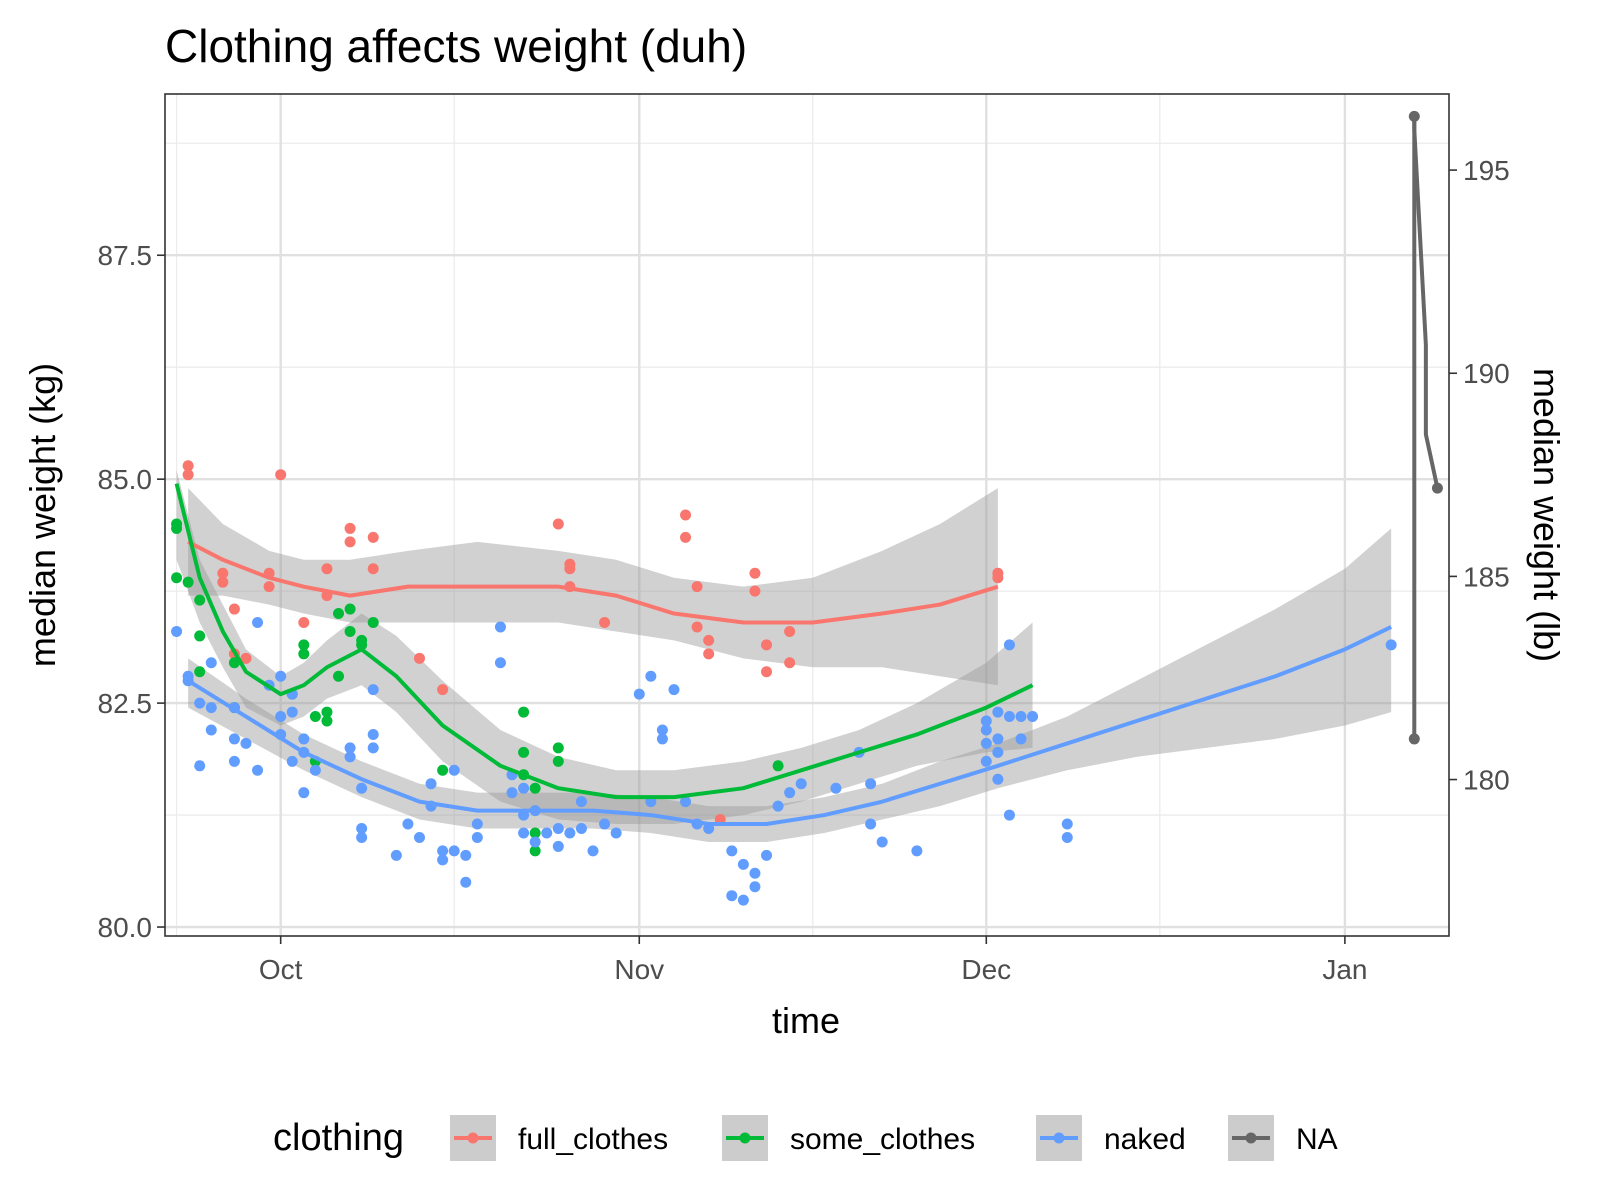  What do you see at coordinates (790, 726) in the screenshot?
I see `smooth-line-naked` at bounding box center [790, 726].